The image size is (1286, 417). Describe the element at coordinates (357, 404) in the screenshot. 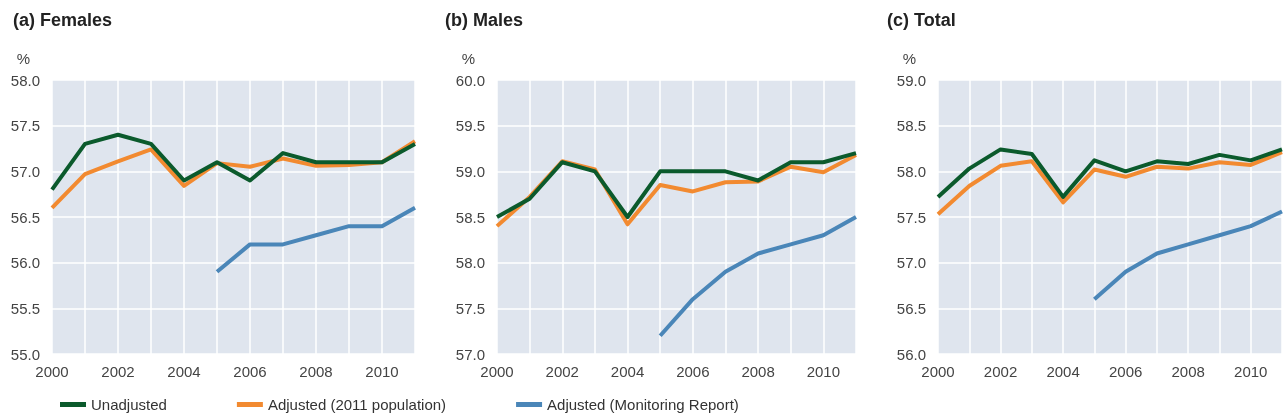

I see `legend-label: Adjusted (2011 population)` at that location.